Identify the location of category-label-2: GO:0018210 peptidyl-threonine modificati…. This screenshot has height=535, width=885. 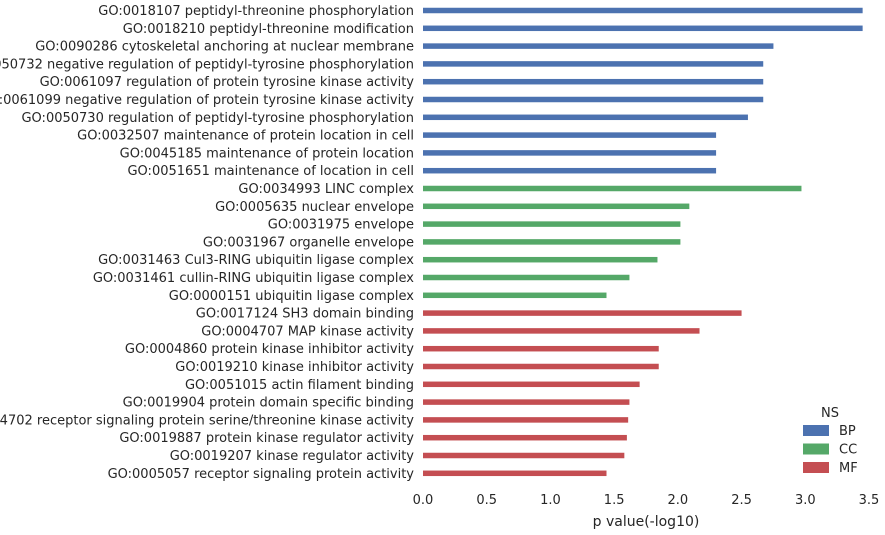
(268, 29).